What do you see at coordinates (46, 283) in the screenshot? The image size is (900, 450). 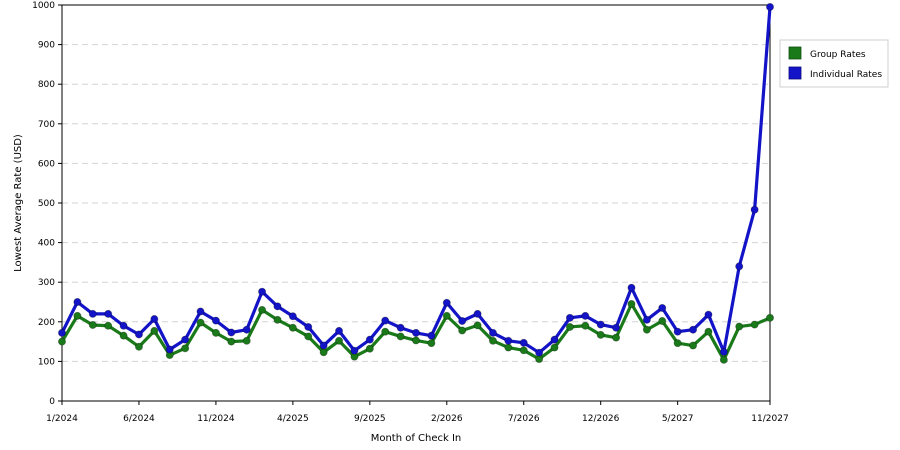 I see `y-tick-label: 300` at bounding box center [46, 283].